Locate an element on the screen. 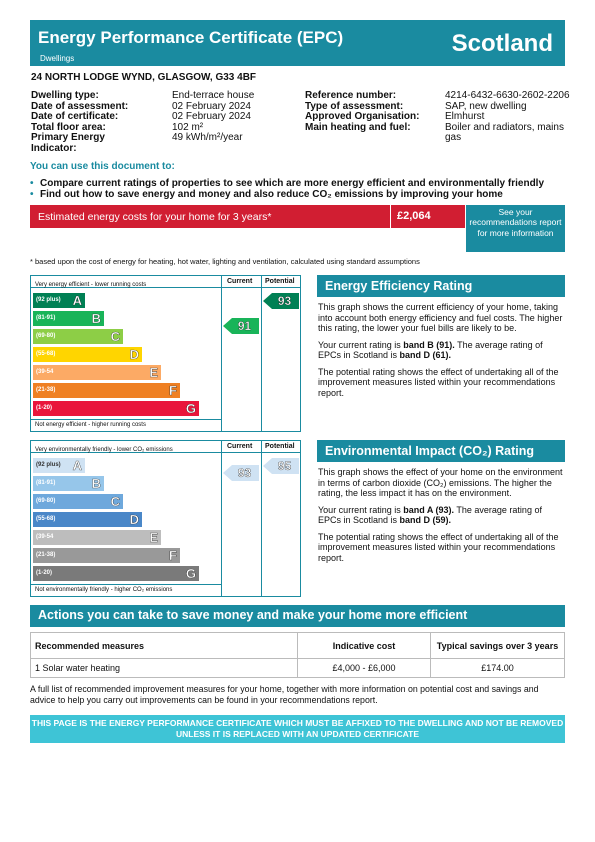 The width and height of the screenshot is (595, 842). detail-value: Boiler and radiators, mains gas is located at coordinates (504, 132).